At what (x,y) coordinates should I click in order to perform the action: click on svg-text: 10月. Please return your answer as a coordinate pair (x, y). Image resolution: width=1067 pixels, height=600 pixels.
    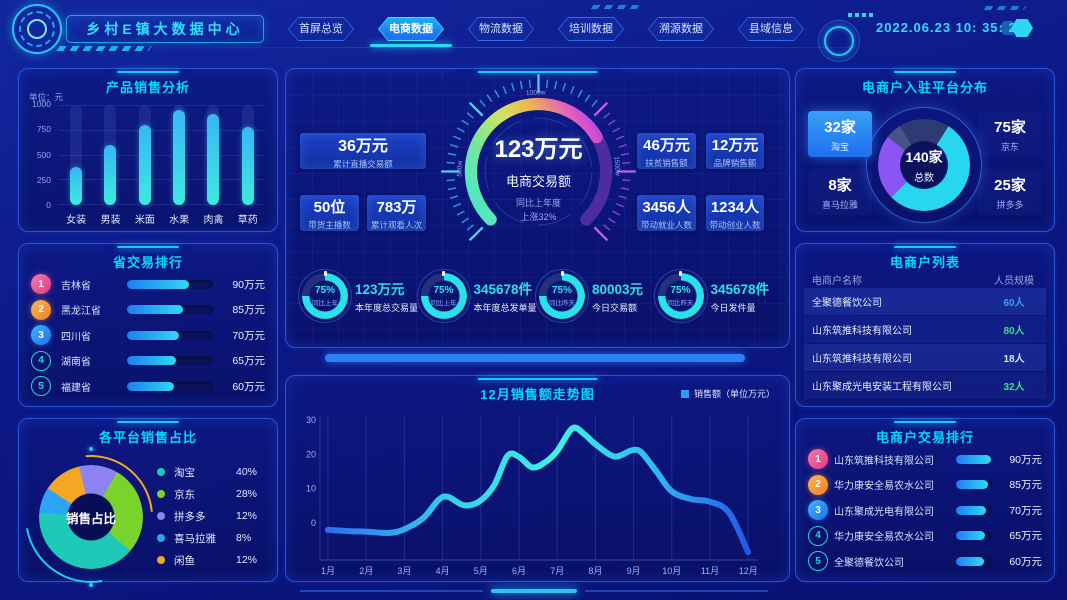
    Looking at the image, I should click on (671, 571).